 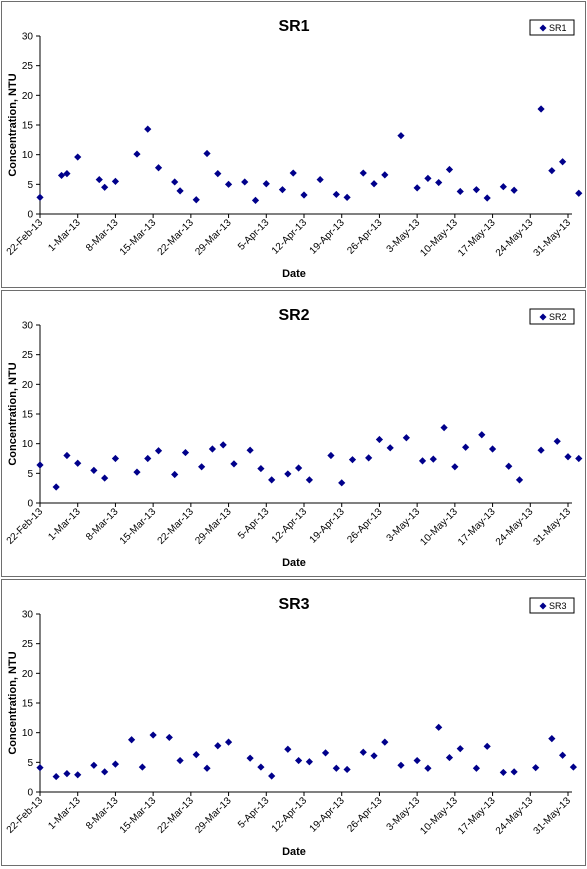 I want to click on legend: SR2, so click(x=552, y=316).